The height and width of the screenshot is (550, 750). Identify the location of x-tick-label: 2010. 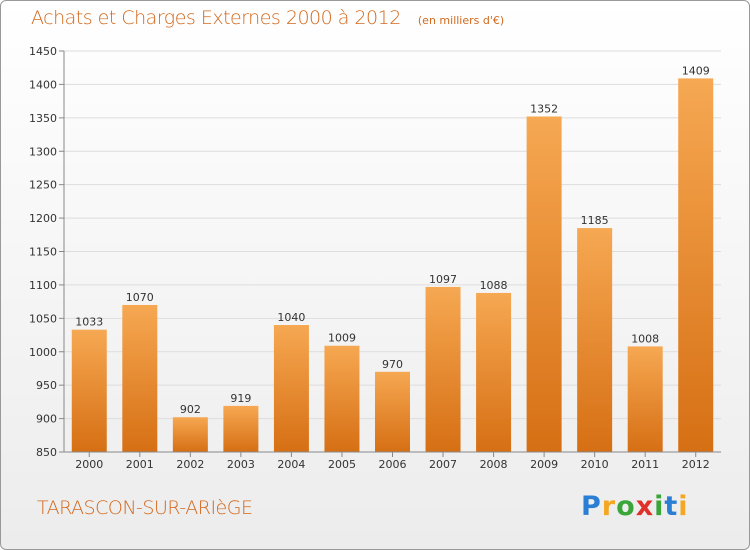
(595, 464).